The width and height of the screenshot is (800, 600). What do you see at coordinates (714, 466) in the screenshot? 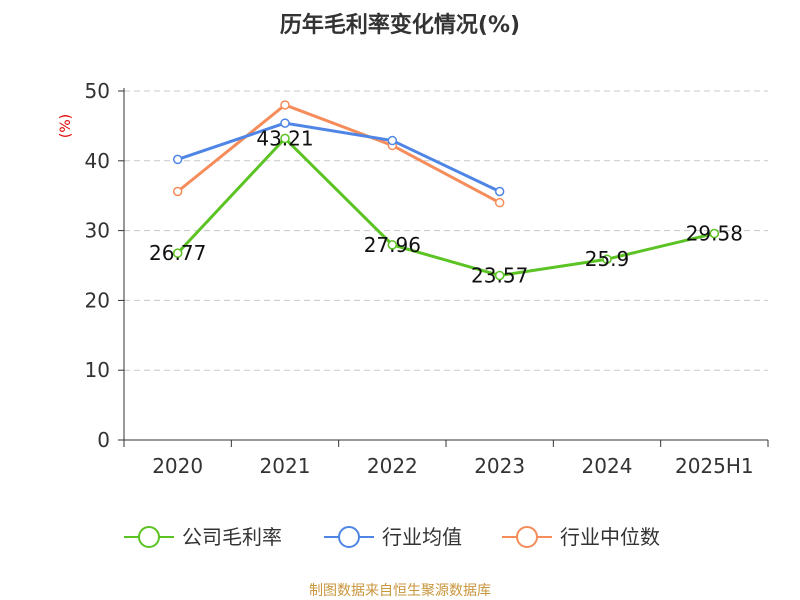
I see `x-tick-label: 2025H1` at bounding box center [714, 466].